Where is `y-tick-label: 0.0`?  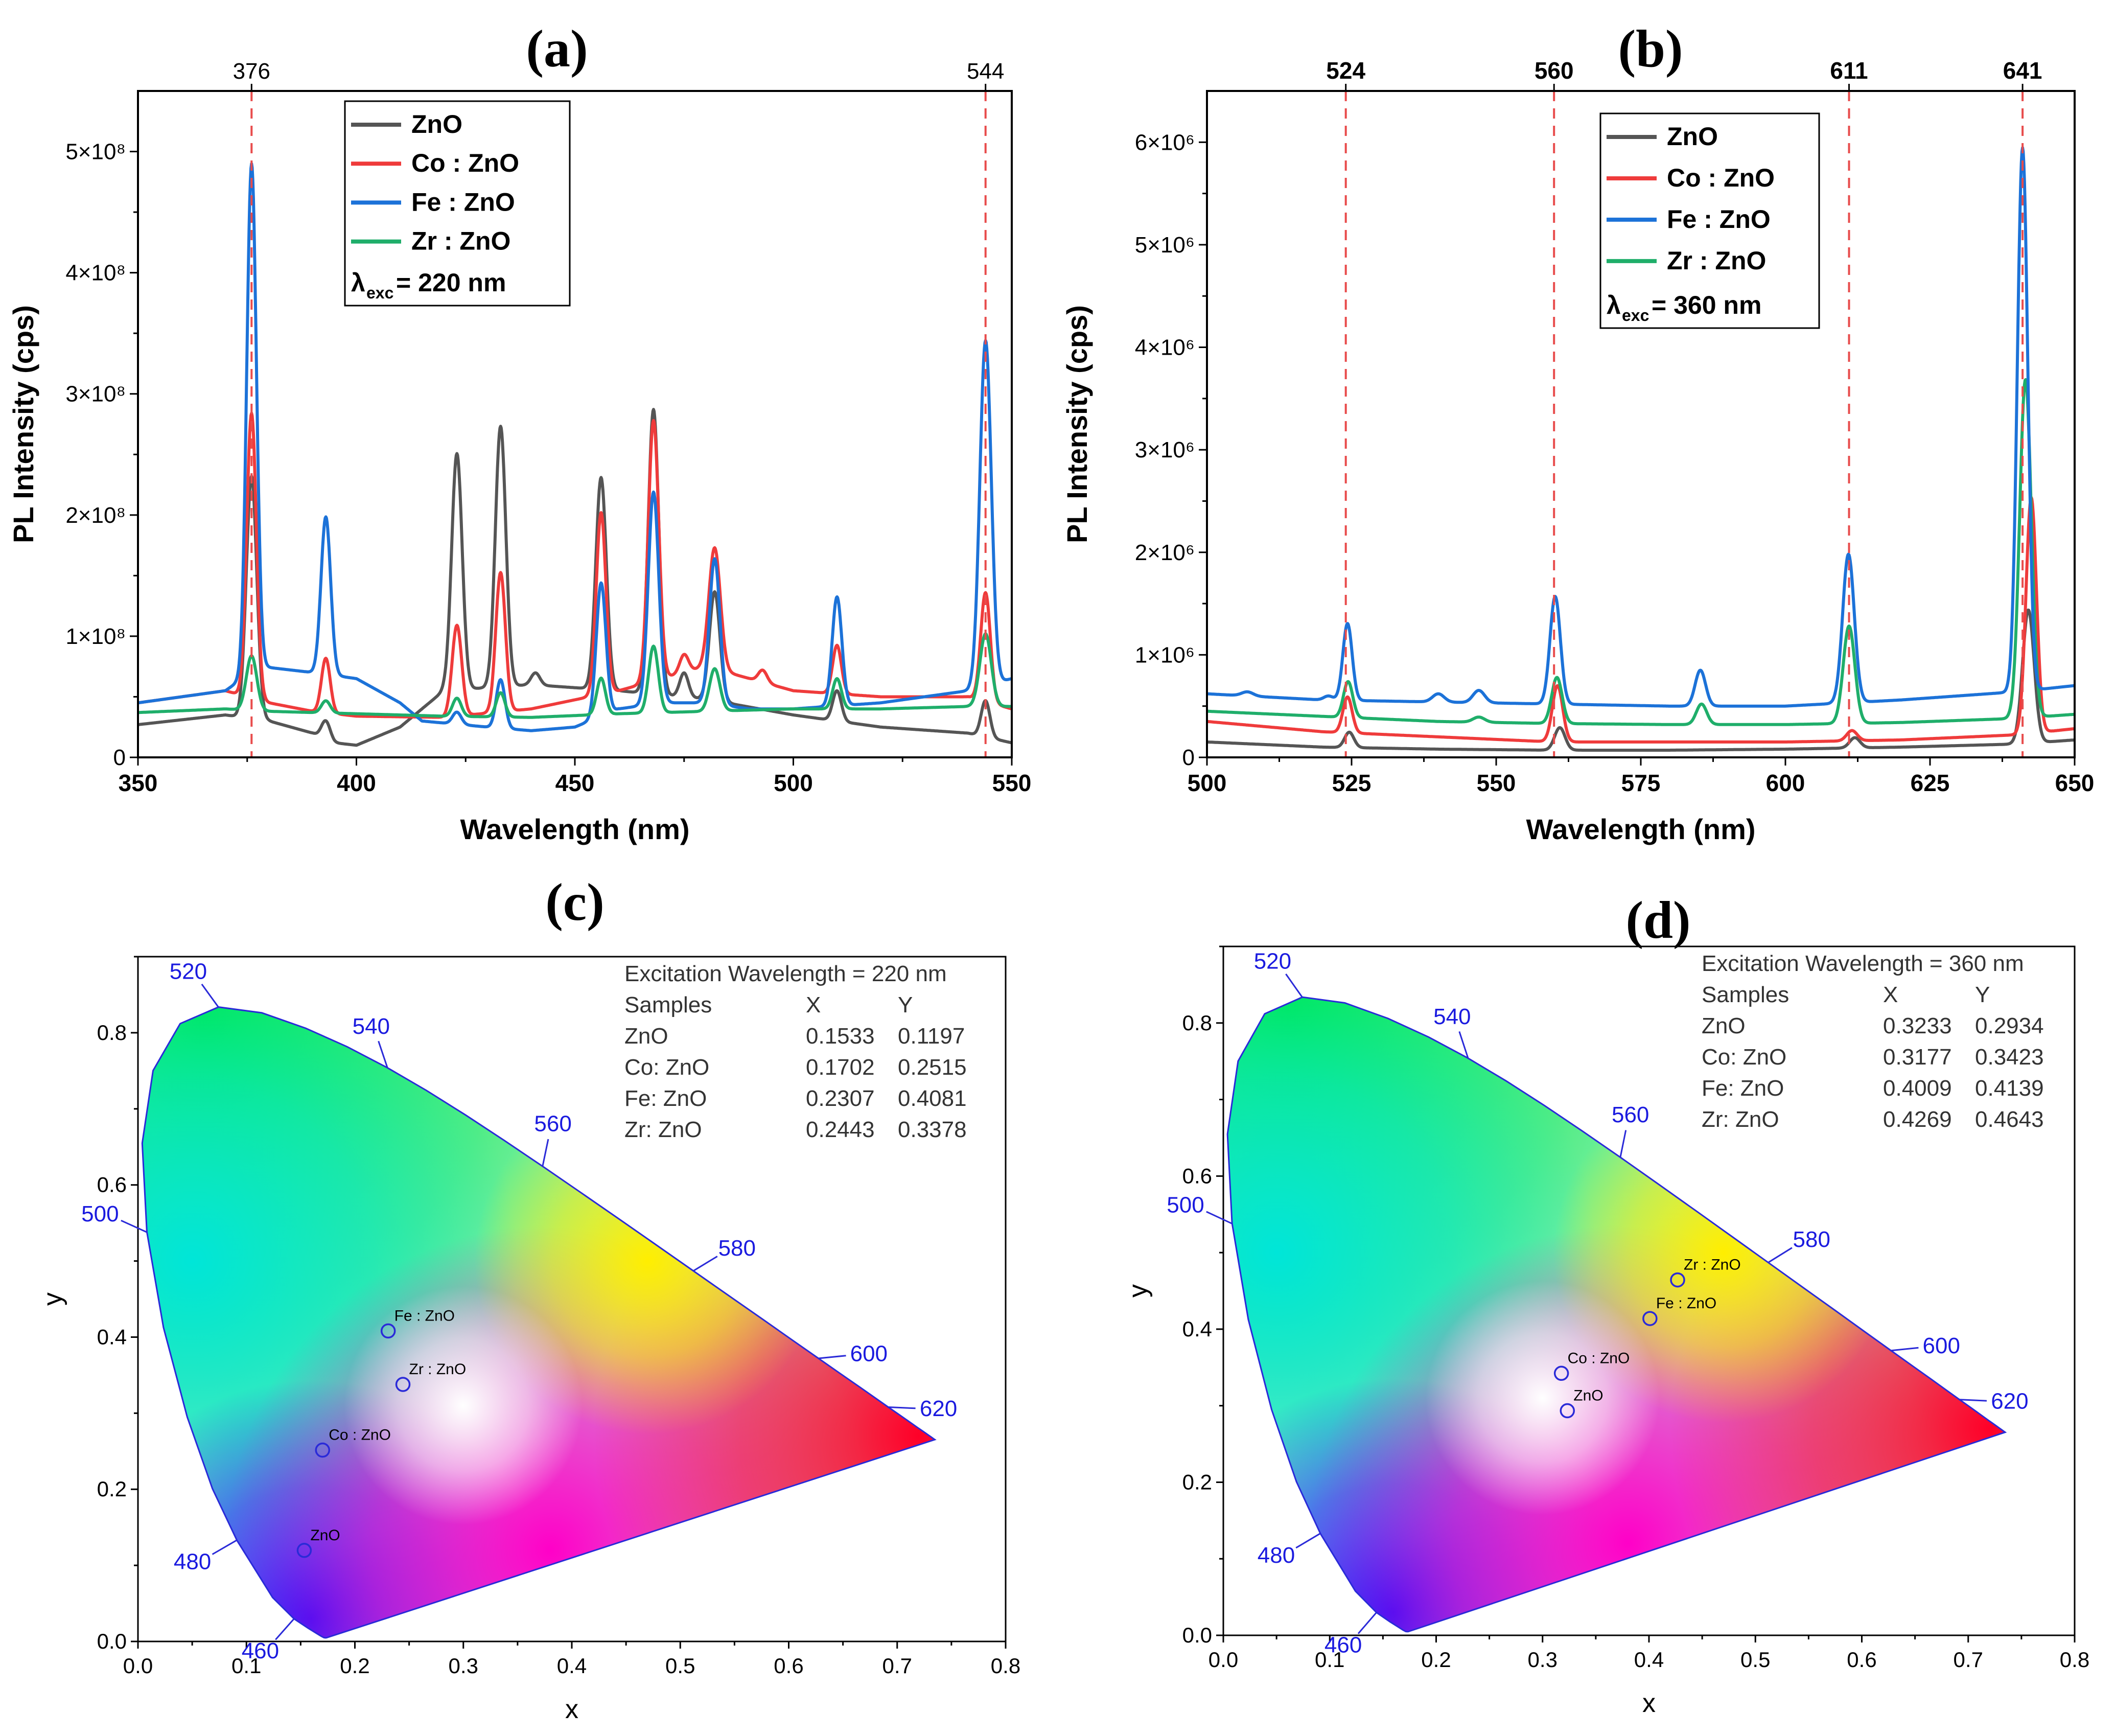
y-tick-label: 0.0 is located at coordinates (1197, 1635).